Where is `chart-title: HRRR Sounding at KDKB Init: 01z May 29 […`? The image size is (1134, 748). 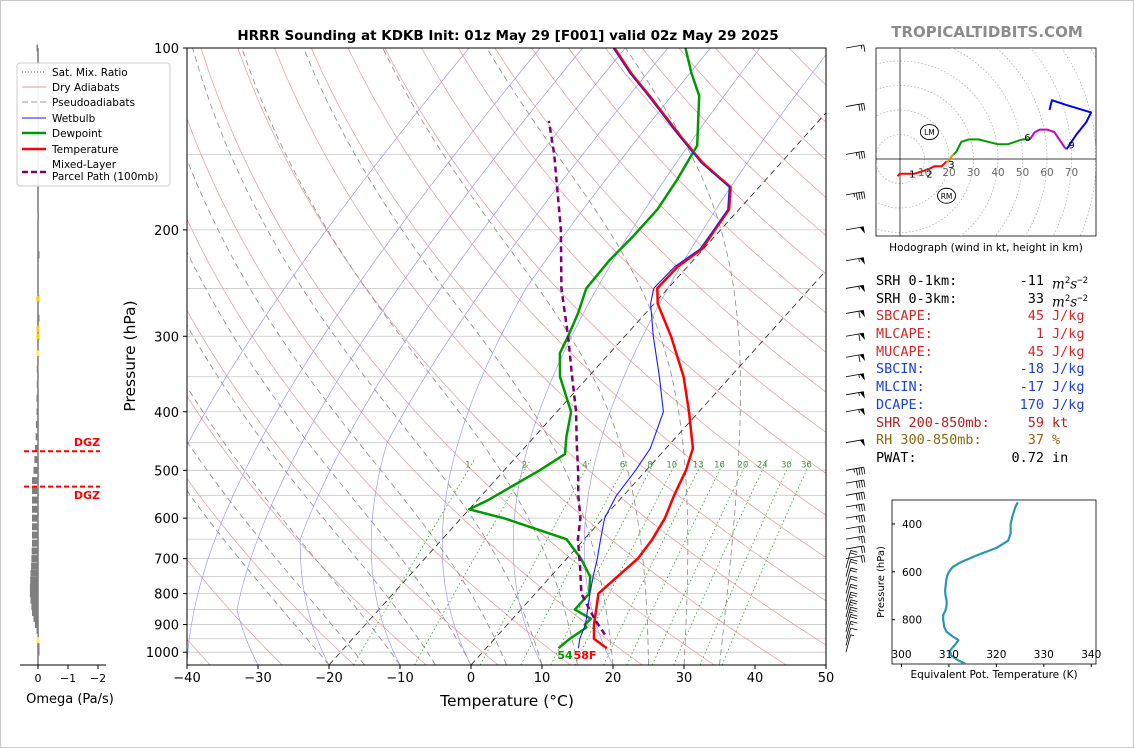
chart-title: HRRR Sounding at KDKB Init: 01z May 29 [… is located at coordinates (507, 36).